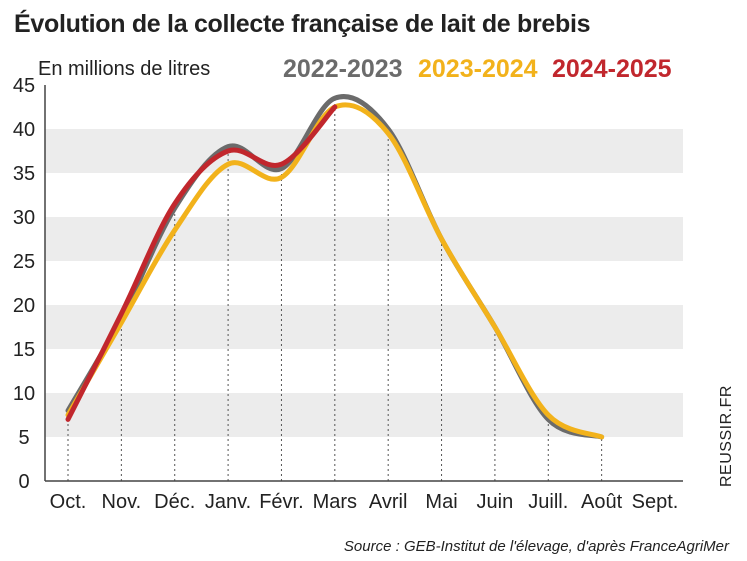  I want to click on y-tick-label: 15, so click(24, 350).